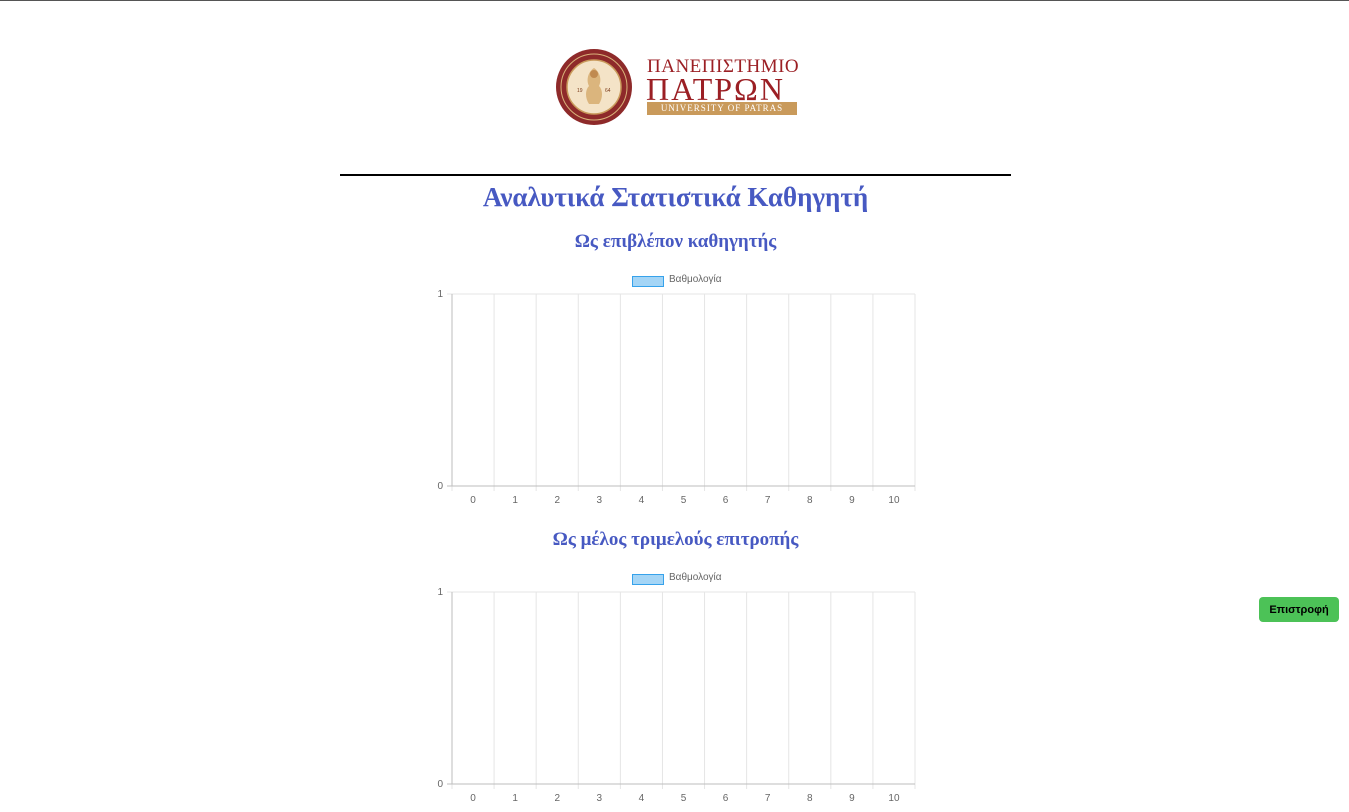 This screenshot has width=1349, height=812. Describe the element at coordinates (715, 89) in the screenshot. I see `logo-text-greek-line2: ΠΑΤΡΩΝ` at that location.